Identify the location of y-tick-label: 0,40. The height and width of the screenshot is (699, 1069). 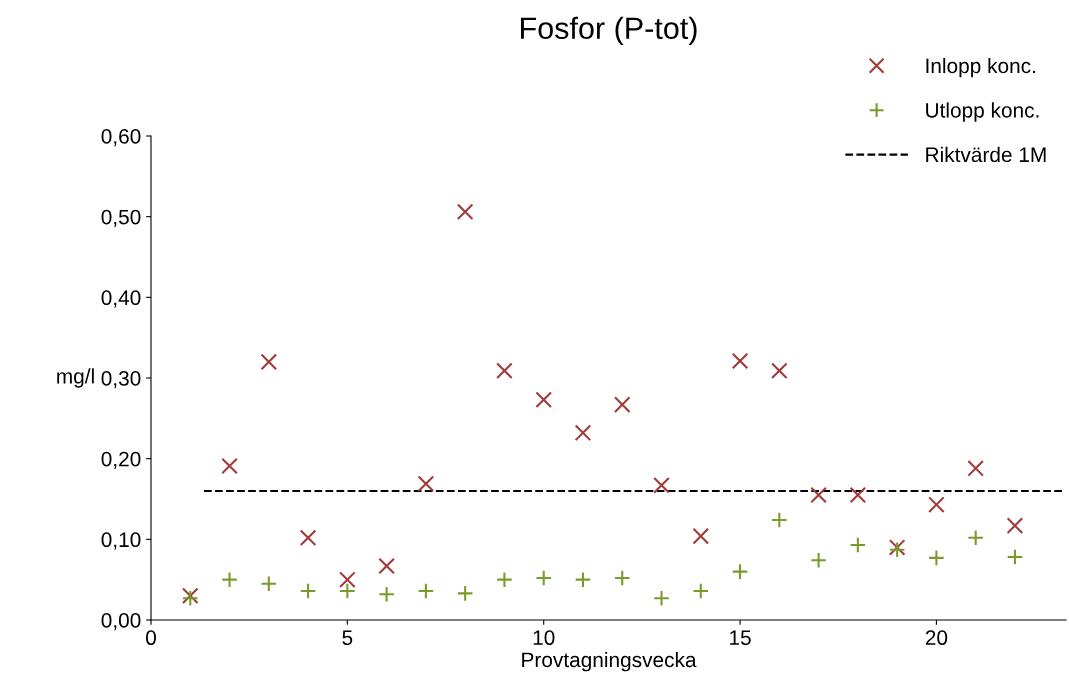
(121, 299).